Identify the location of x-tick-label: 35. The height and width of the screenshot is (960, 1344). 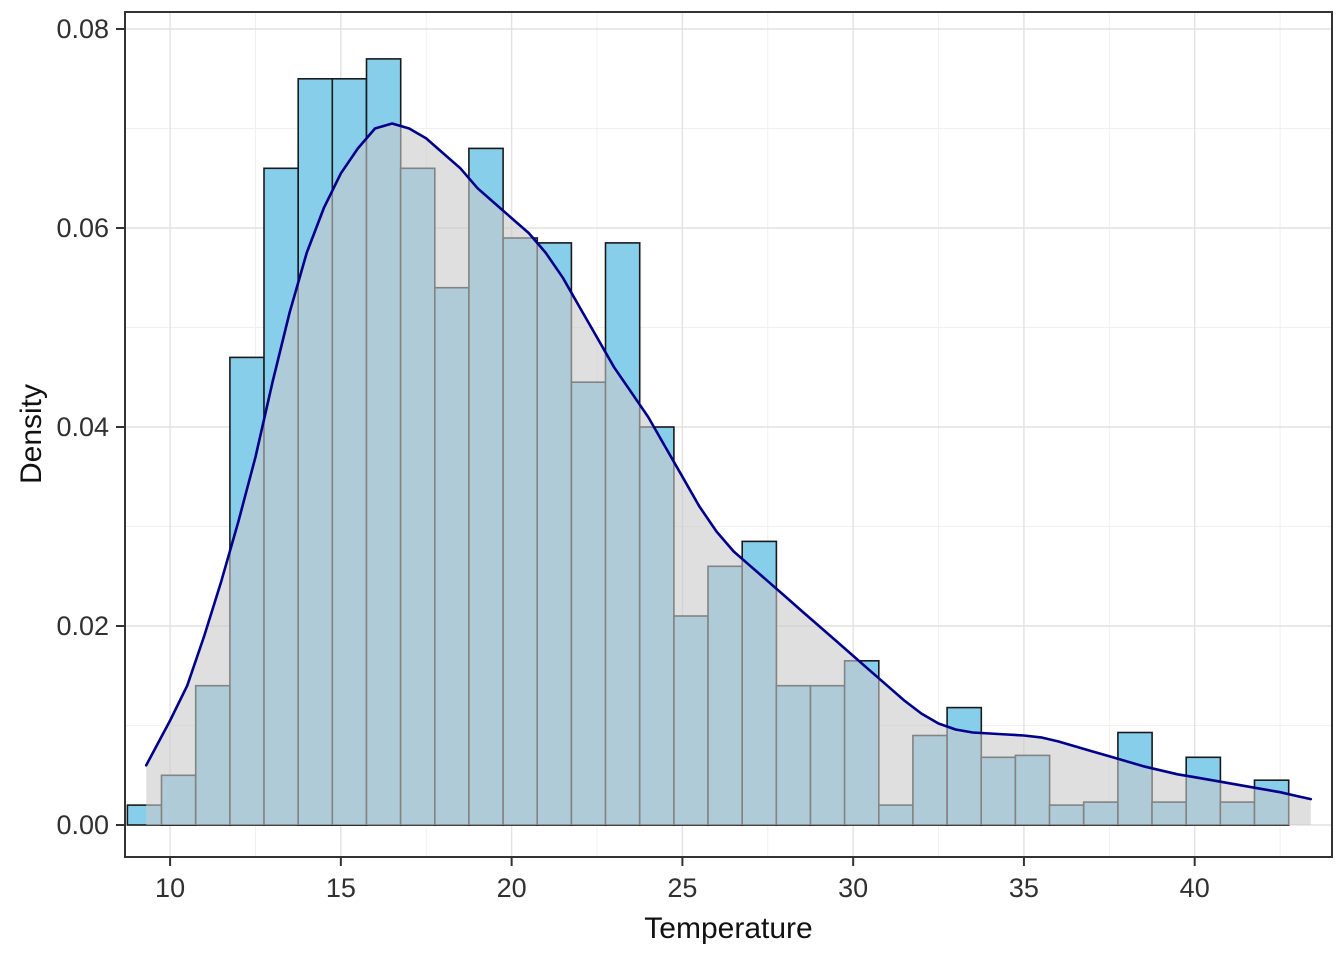
(1024, 888).